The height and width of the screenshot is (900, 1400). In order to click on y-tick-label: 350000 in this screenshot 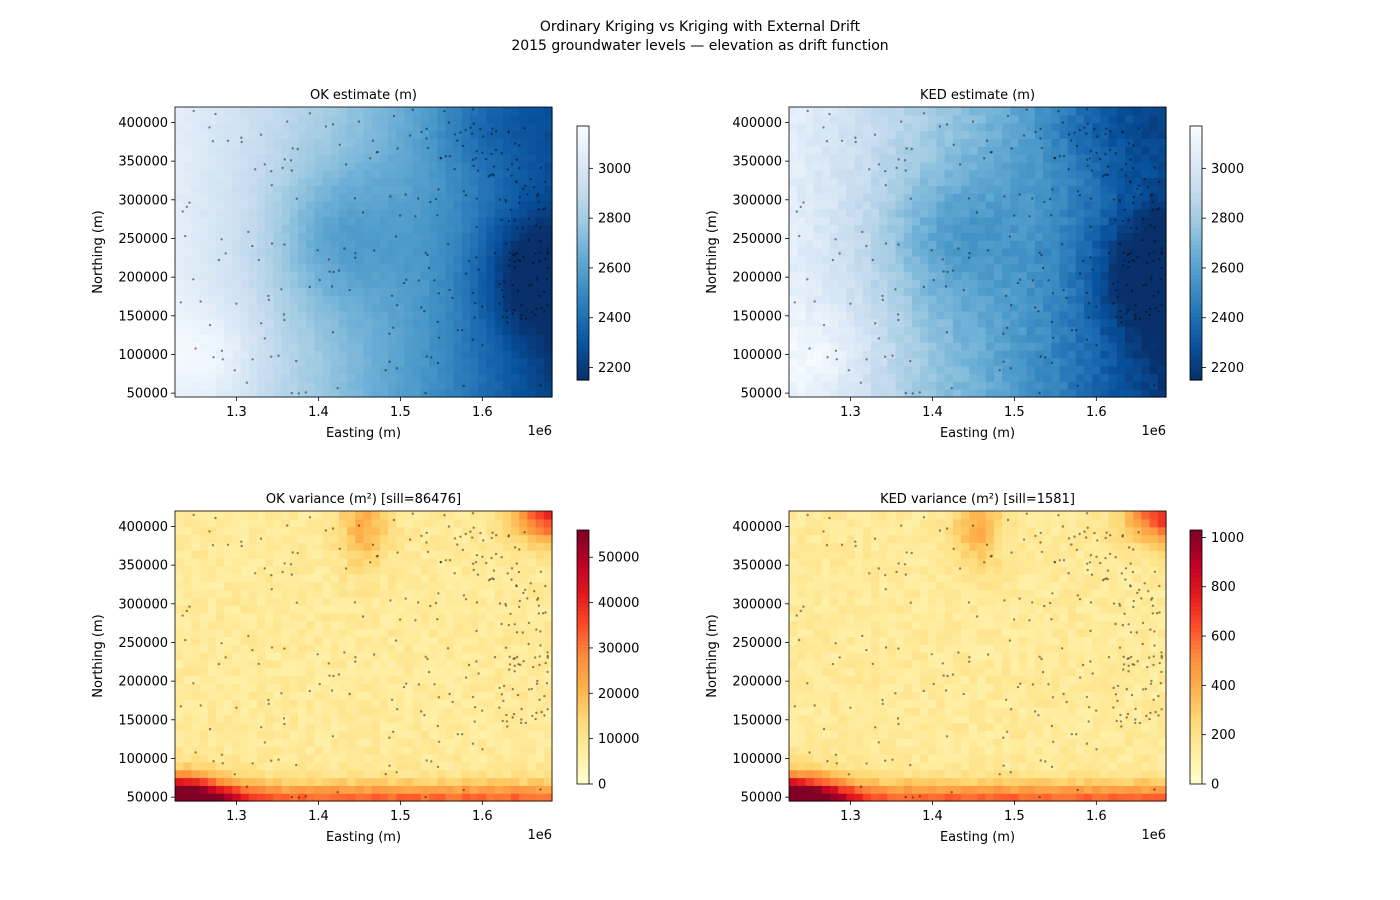, I will do `click(143, 162)`.